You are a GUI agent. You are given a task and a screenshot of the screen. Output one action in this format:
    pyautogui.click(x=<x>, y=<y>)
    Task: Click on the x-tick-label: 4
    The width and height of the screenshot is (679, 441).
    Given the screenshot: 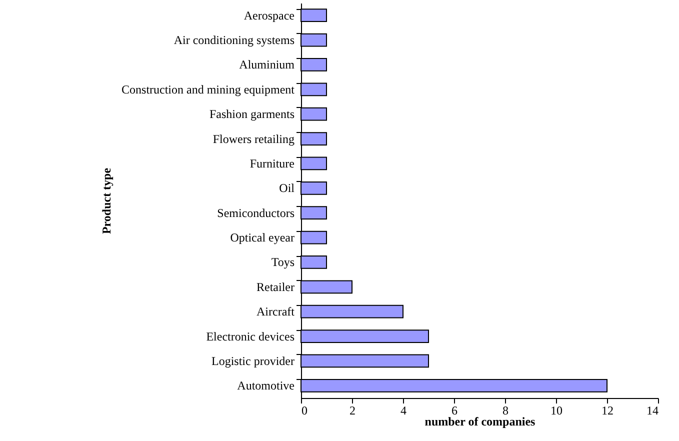 What is the action you would take?
    pyautogui.click(x=403, y=411)
    